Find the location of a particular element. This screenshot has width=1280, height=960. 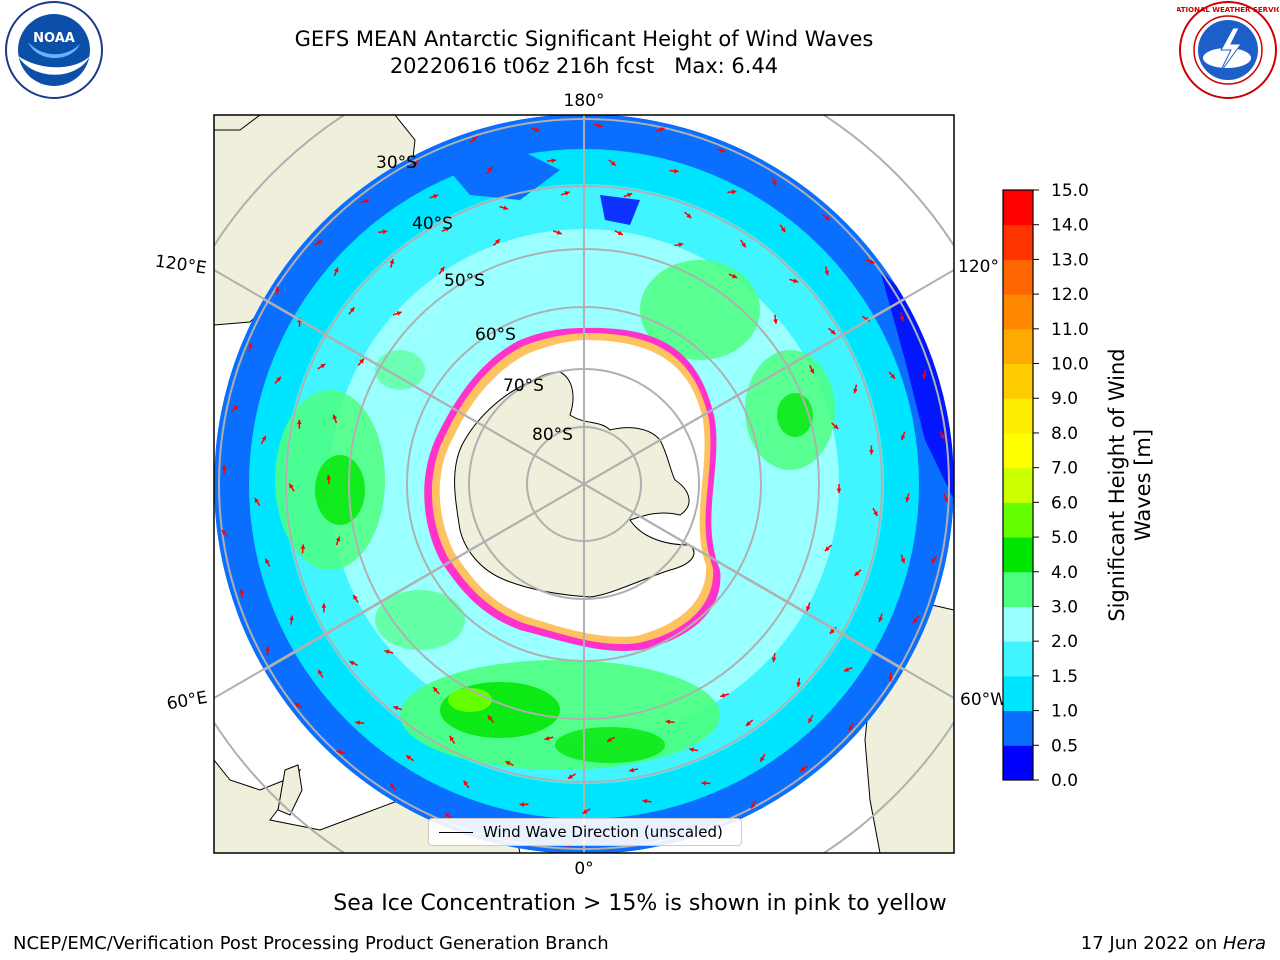

colorbar-tick-label: 13.0 is located at coordinates (1070, 260).